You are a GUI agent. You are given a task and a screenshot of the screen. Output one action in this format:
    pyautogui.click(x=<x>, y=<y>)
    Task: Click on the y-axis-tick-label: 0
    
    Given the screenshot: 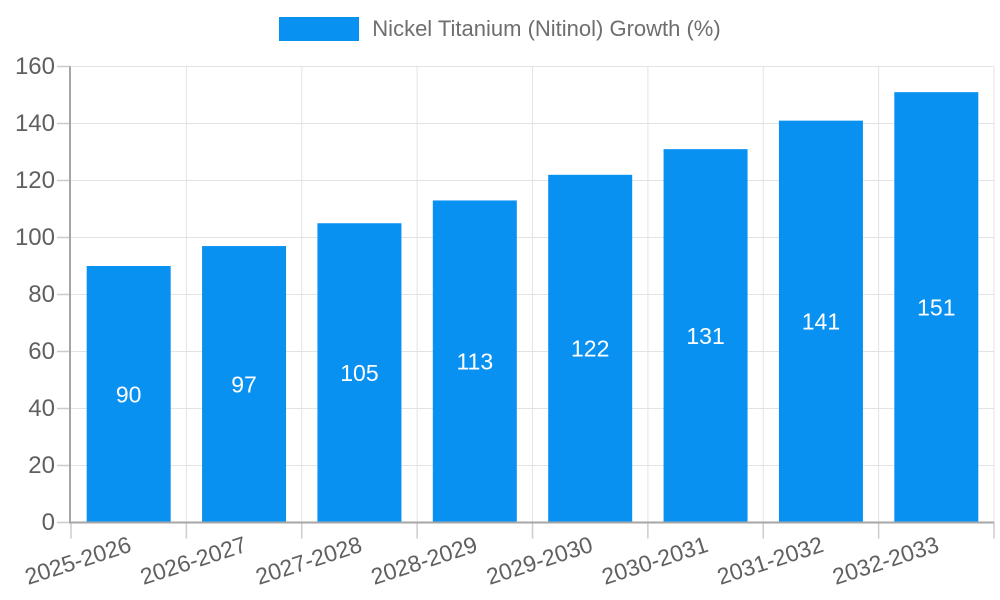 What is the action you would take?
    pyautogui.click(x=48, y=522)
    